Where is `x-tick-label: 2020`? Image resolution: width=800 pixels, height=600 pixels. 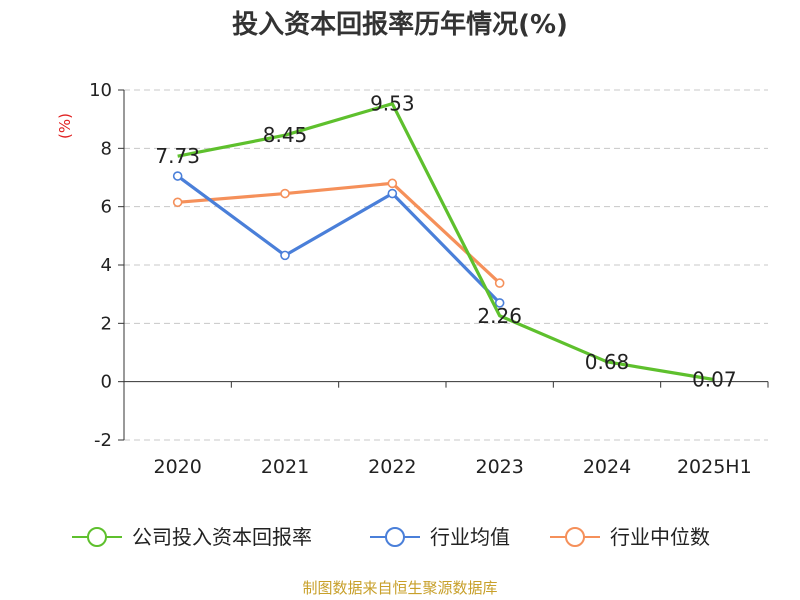
x-tick-label: 2020 is located at coordinates (177, 467).